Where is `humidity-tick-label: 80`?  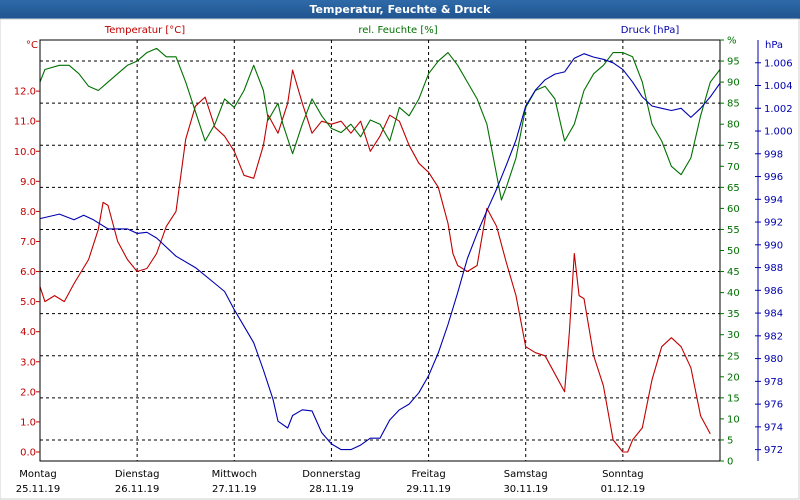 humidity-tick-label: 80 is located at coordinates (733, 125).